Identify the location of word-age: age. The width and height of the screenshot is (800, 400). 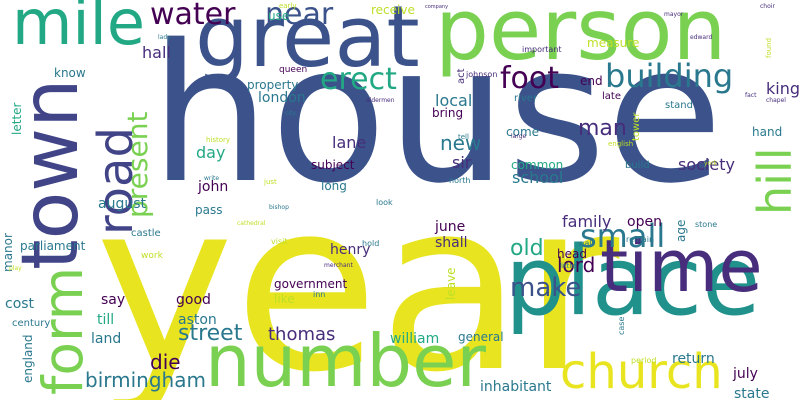
(681, 230).